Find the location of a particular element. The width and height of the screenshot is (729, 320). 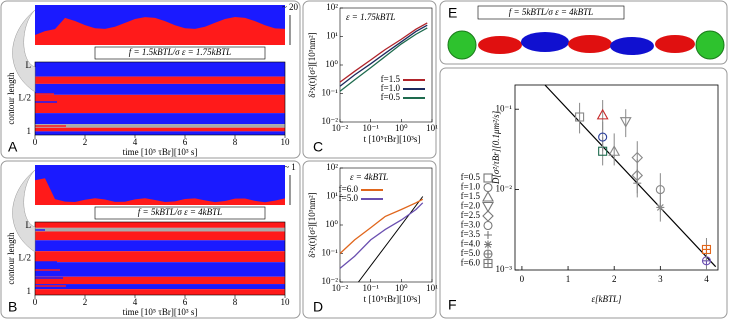

panel-letter: D is located at coordinates (318, 307).